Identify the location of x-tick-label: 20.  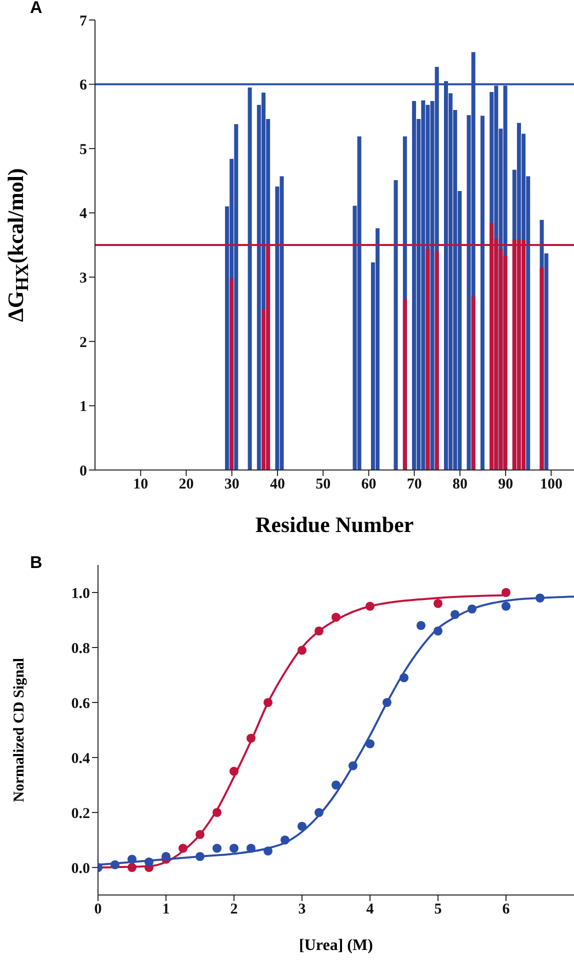
(186, 484).